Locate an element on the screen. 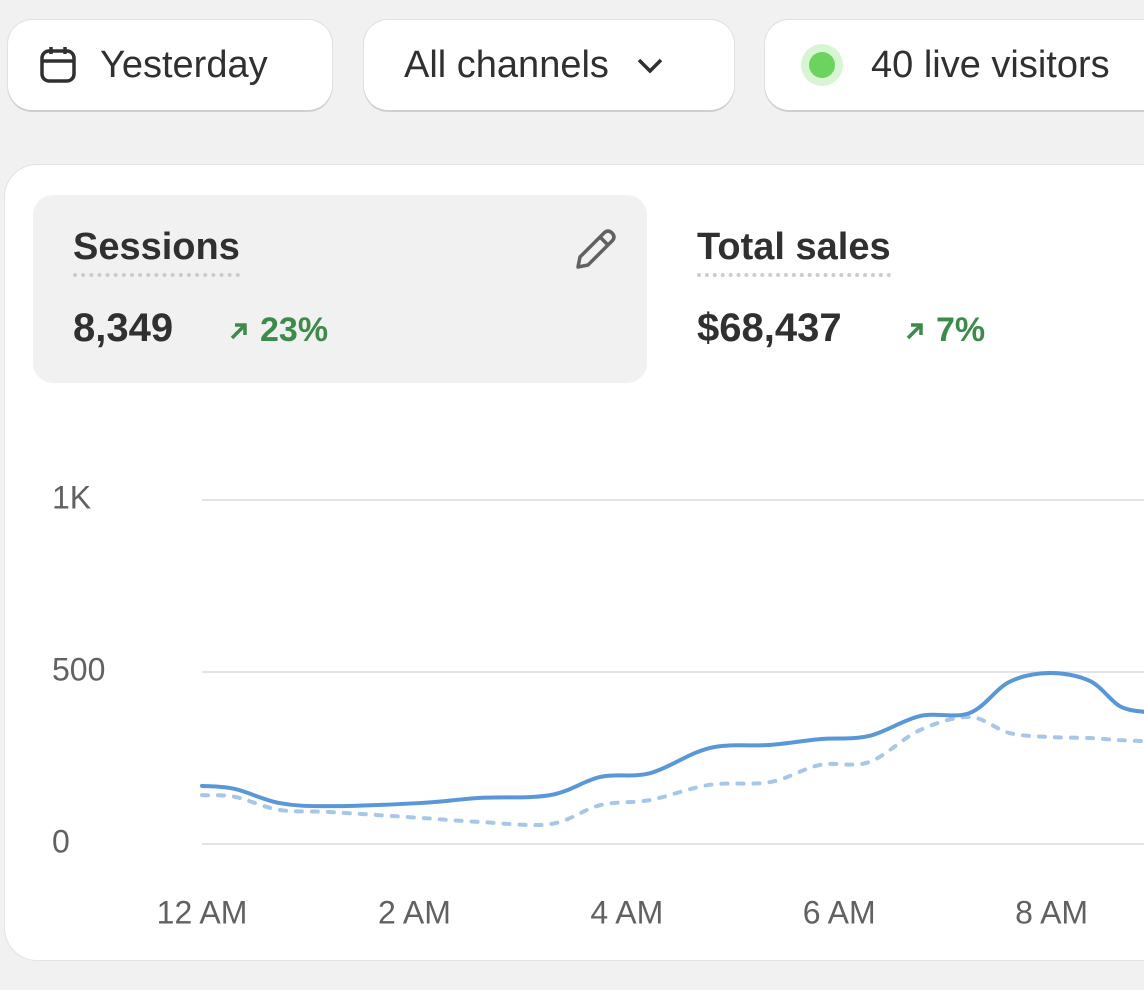  channel-button: All channels is located at coordinates (549, 65).